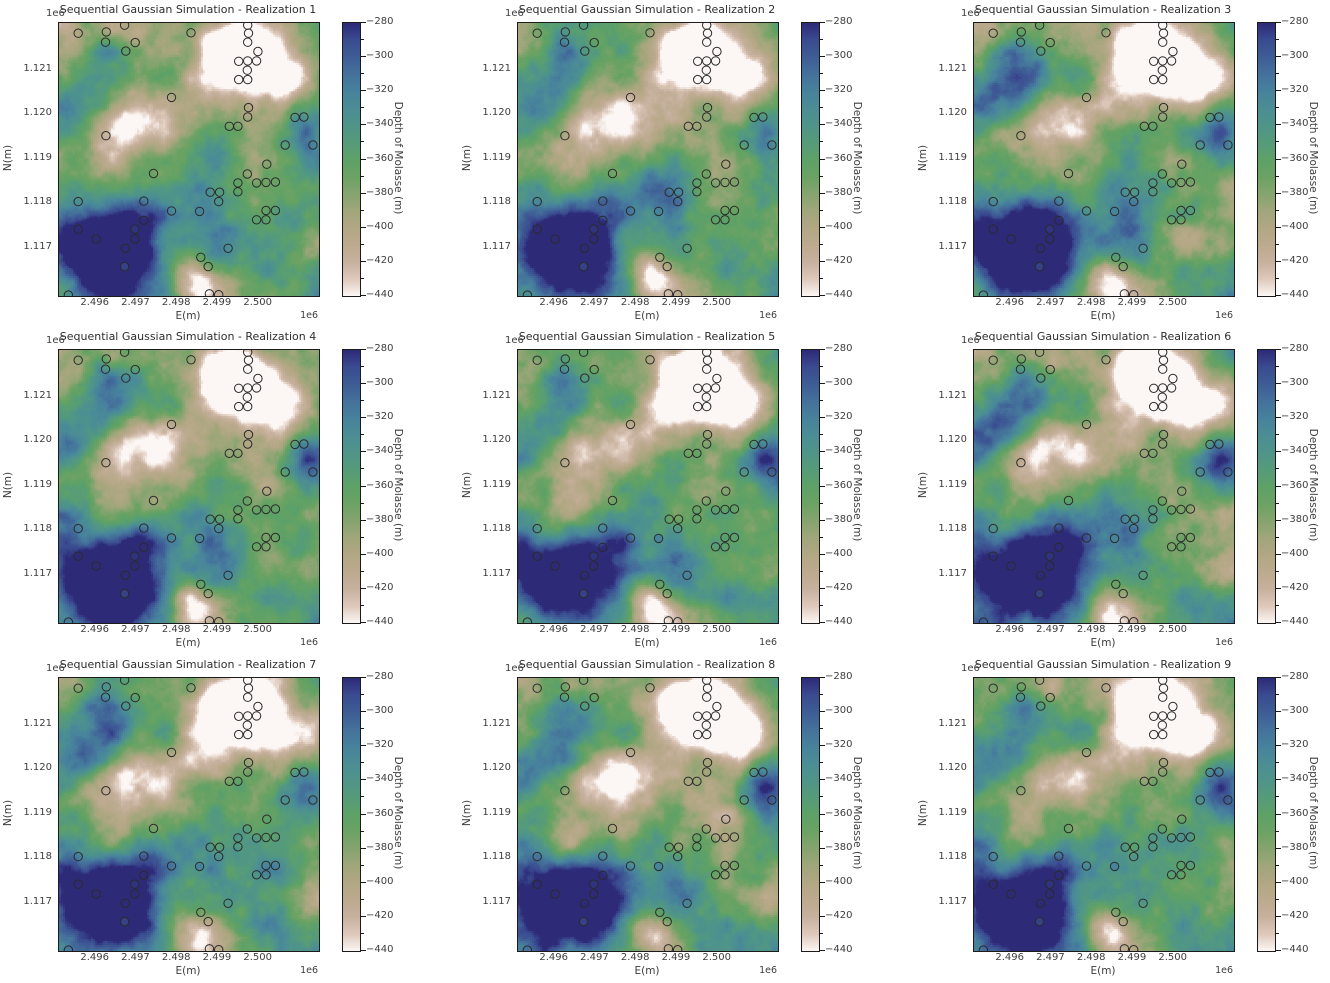  Describe the element at coordinates (398, 813) in the screenshot. I see `colorbar-axis-label: Depth of Molasse (m)` at that location.